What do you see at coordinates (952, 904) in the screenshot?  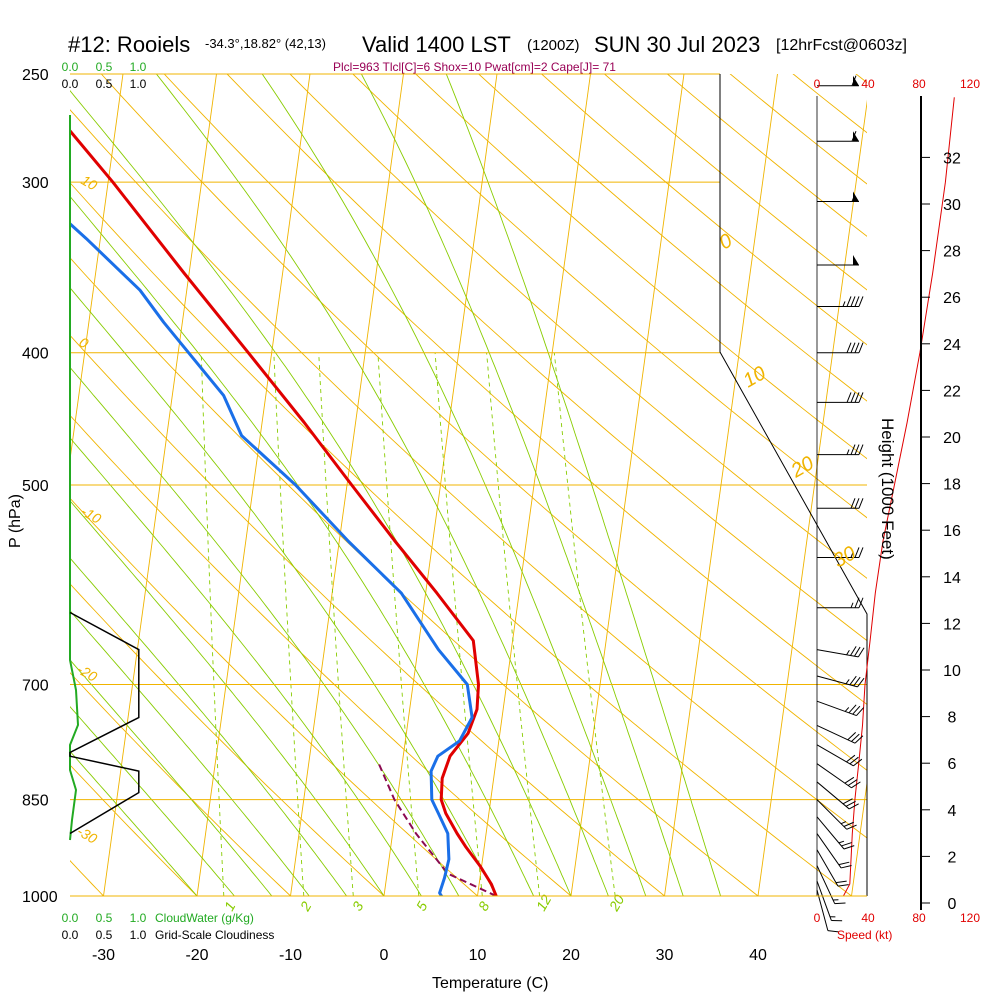 I see `height-tick-label: 0` at bounding box center [952, 904].